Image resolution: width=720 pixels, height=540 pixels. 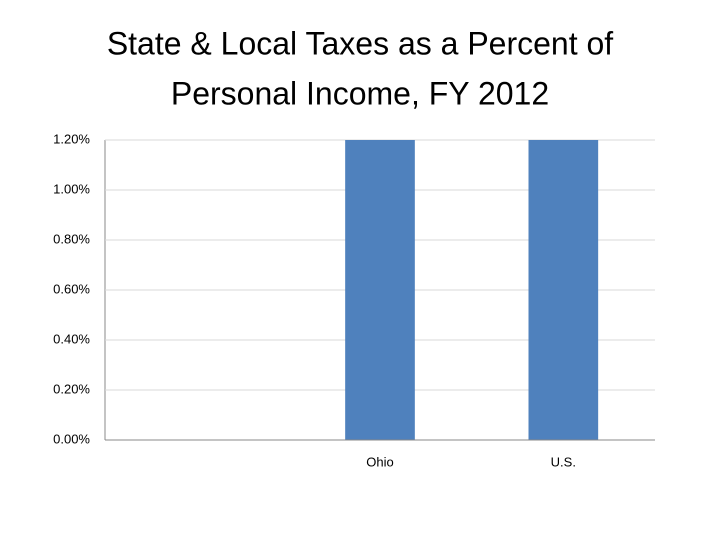 What do you see at coordinates (379, 461) in the screenshot?
I see `x-tick-label: Ohio` at bounding box center [379, 461].